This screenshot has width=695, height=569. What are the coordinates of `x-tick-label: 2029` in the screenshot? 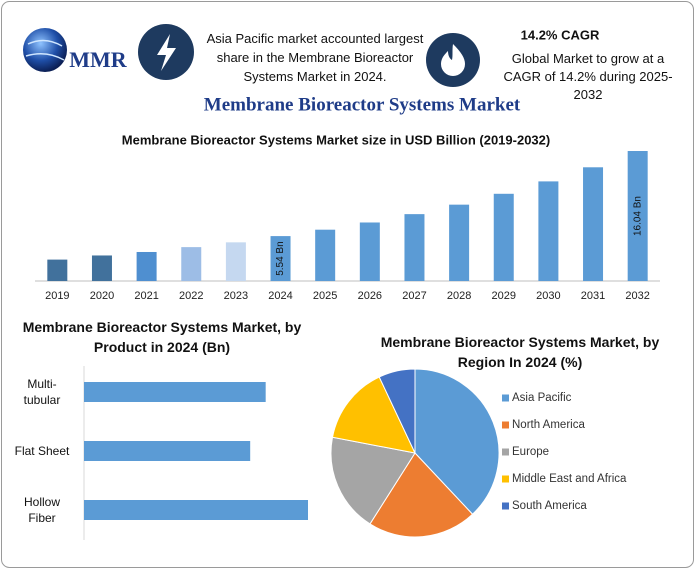 It's located at (504, 296).